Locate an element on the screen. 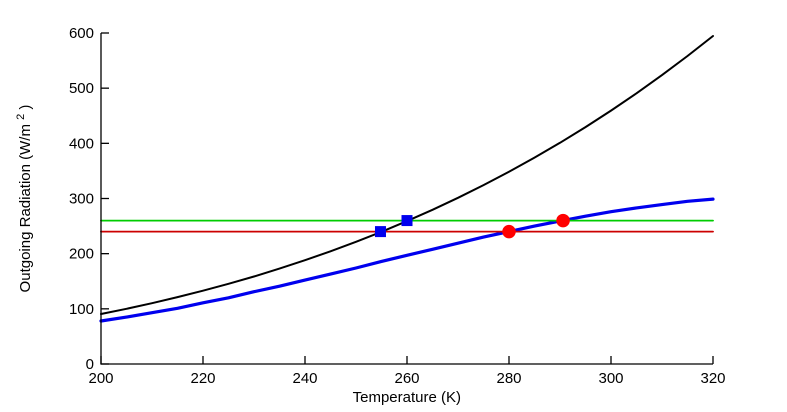 This screenshot has height=412, width=787. y-tick-label: 200 is located at coordinates (81, 254).